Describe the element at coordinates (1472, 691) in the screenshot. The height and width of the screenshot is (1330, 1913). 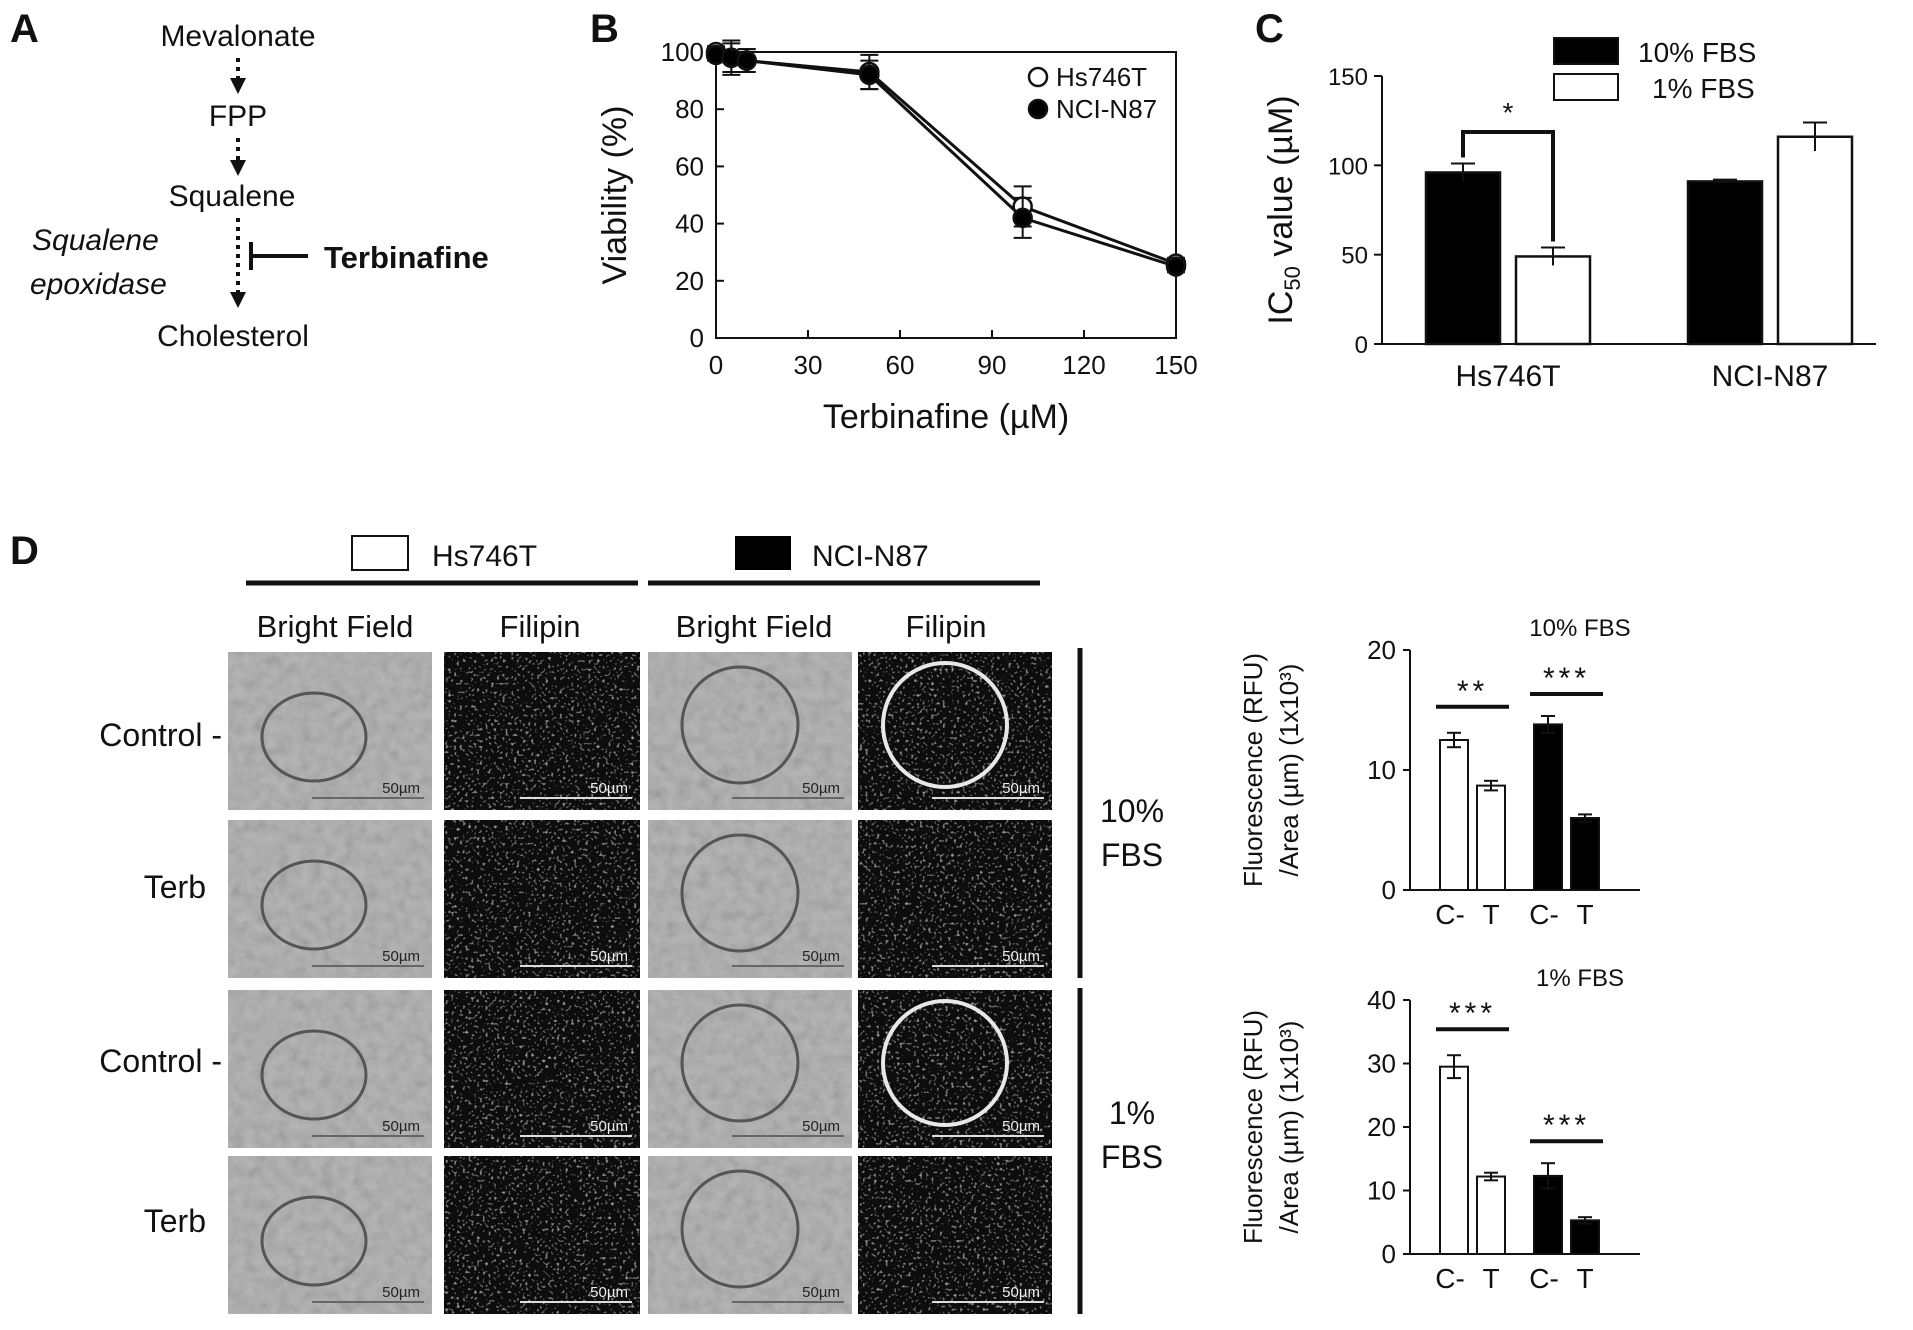
I see `significance-marker-0: **` at that location.